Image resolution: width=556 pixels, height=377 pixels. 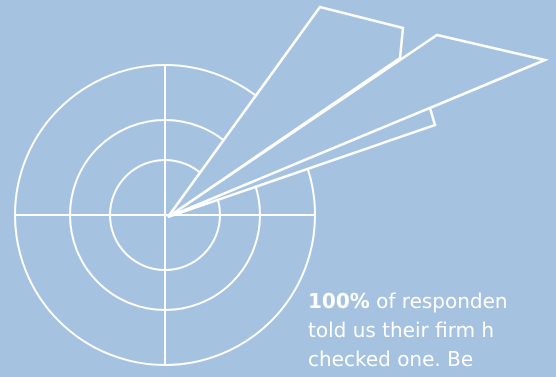 I want to click on caption-line-3: checked one. Be, so click(x=391, y=359).